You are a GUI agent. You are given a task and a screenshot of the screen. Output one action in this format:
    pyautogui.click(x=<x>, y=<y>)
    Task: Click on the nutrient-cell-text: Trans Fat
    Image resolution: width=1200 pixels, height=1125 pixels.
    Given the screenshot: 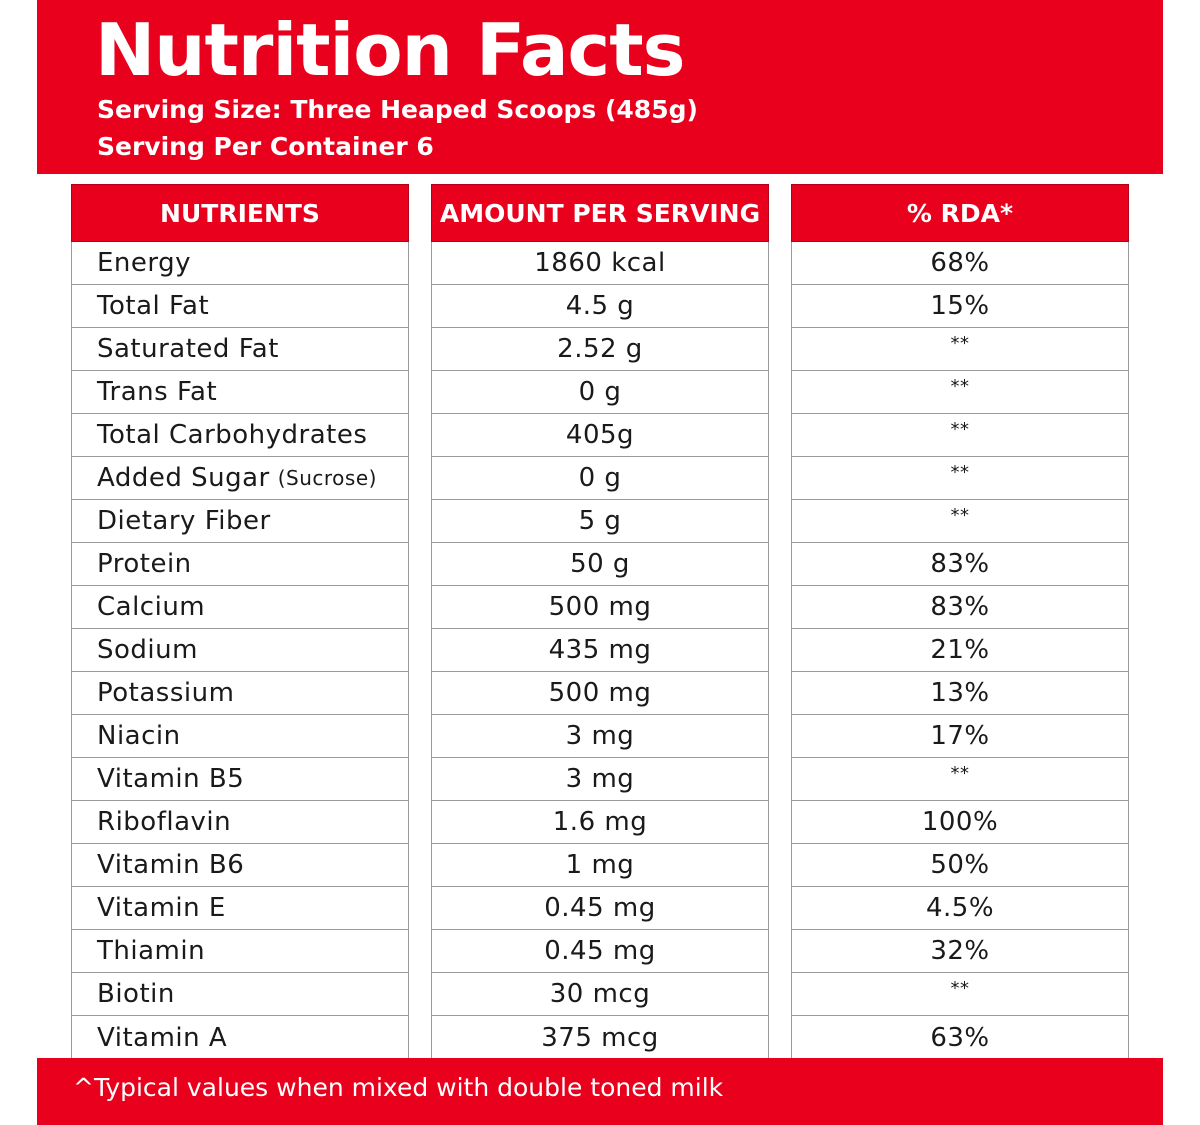 What is the action you would take?
    pyautogui.click(x=157, y=392)
    